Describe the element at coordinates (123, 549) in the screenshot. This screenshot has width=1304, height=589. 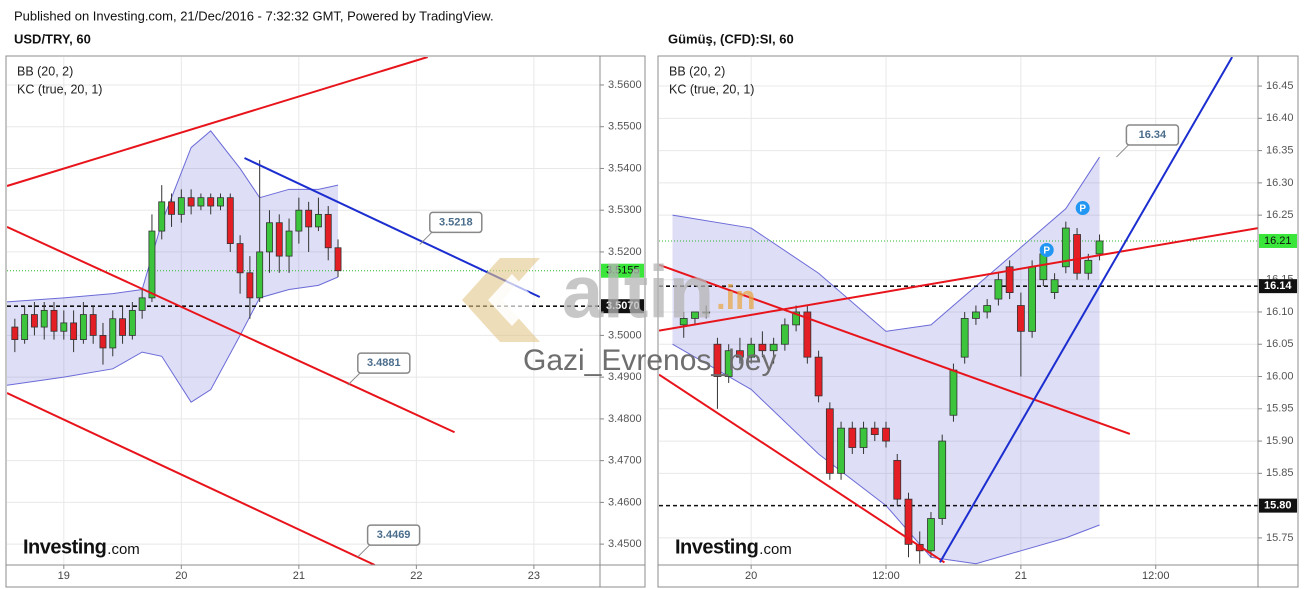
I see `logo-suffix: .com` at that location.